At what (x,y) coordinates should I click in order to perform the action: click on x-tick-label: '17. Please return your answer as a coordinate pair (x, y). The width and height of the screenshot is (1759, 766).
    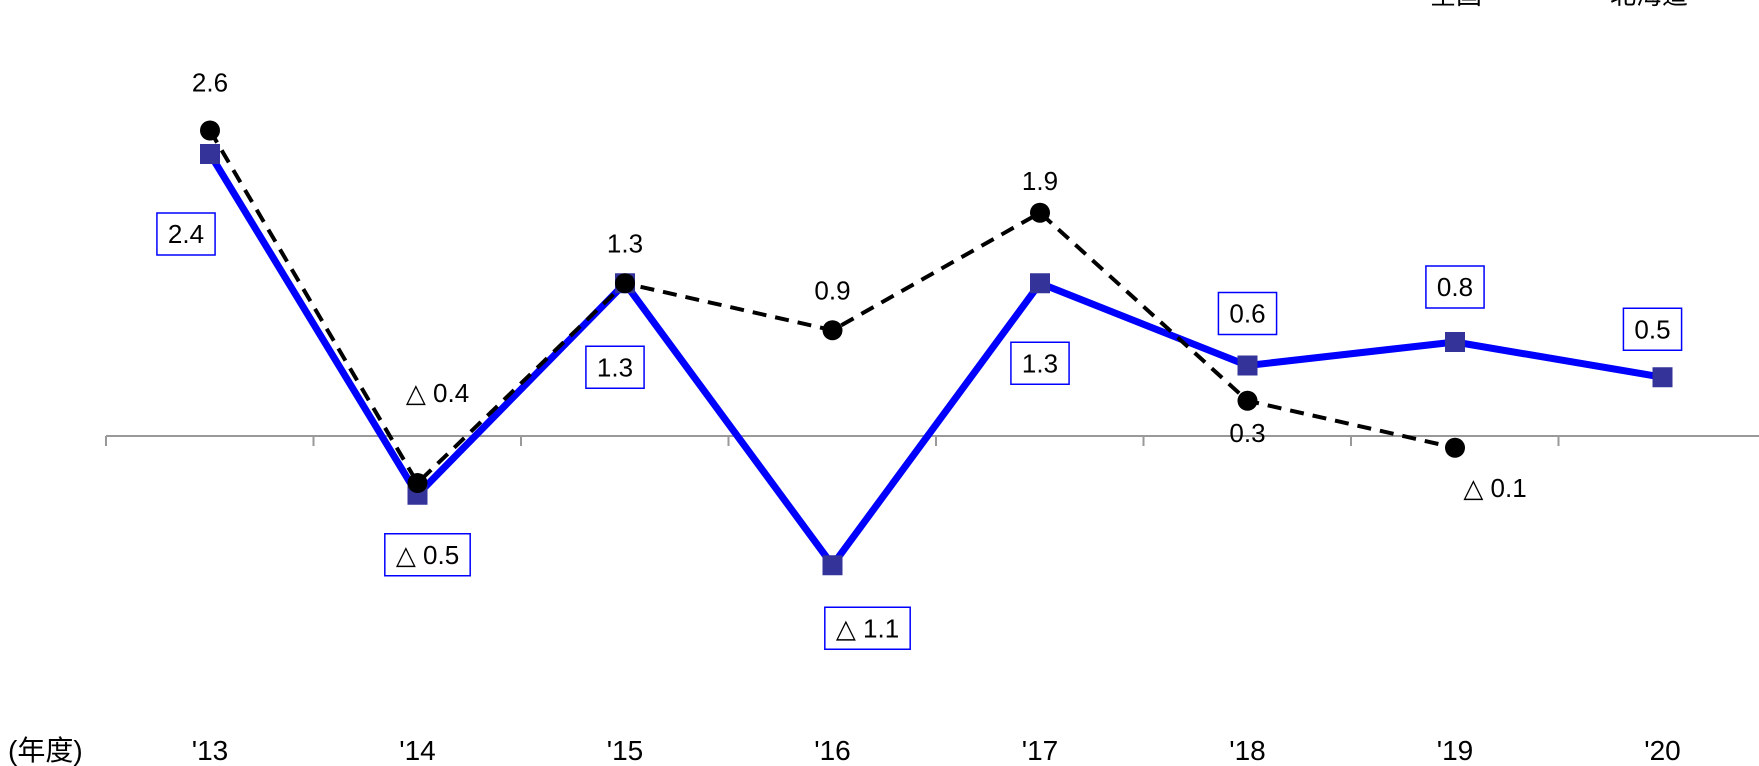
    Looking at the image, I should click on (1040, 750).